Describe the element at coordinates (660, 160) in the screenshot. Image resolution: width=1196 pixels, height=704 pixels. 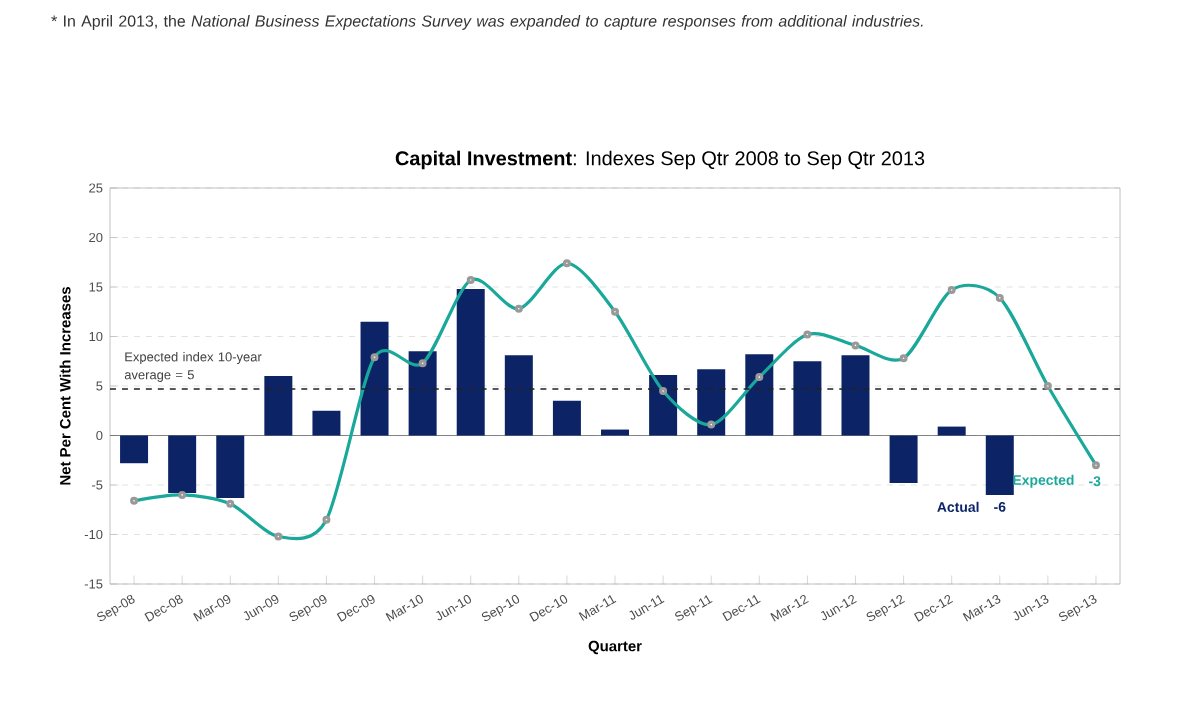
I see `chart-title: Capital Investment: Indexes Sep Qtr 2008 to Sep Qtr 2013` at that location.